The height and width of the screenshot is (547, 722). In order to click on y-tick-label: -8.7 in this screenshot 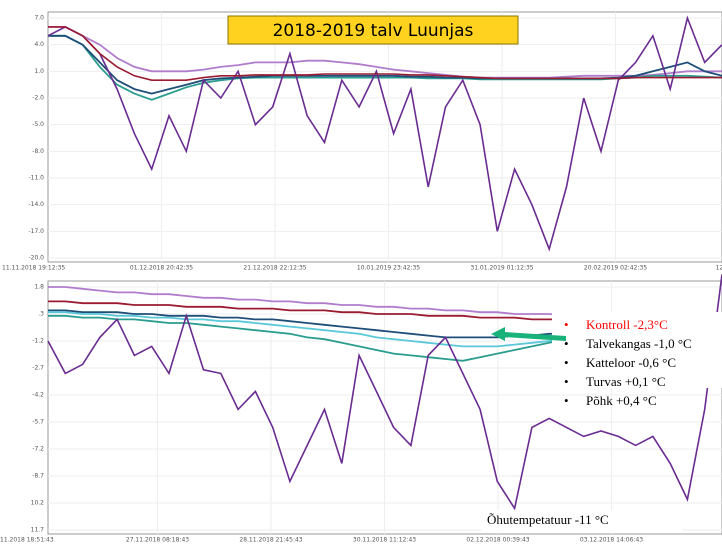, I will do `click(38, 476)`.